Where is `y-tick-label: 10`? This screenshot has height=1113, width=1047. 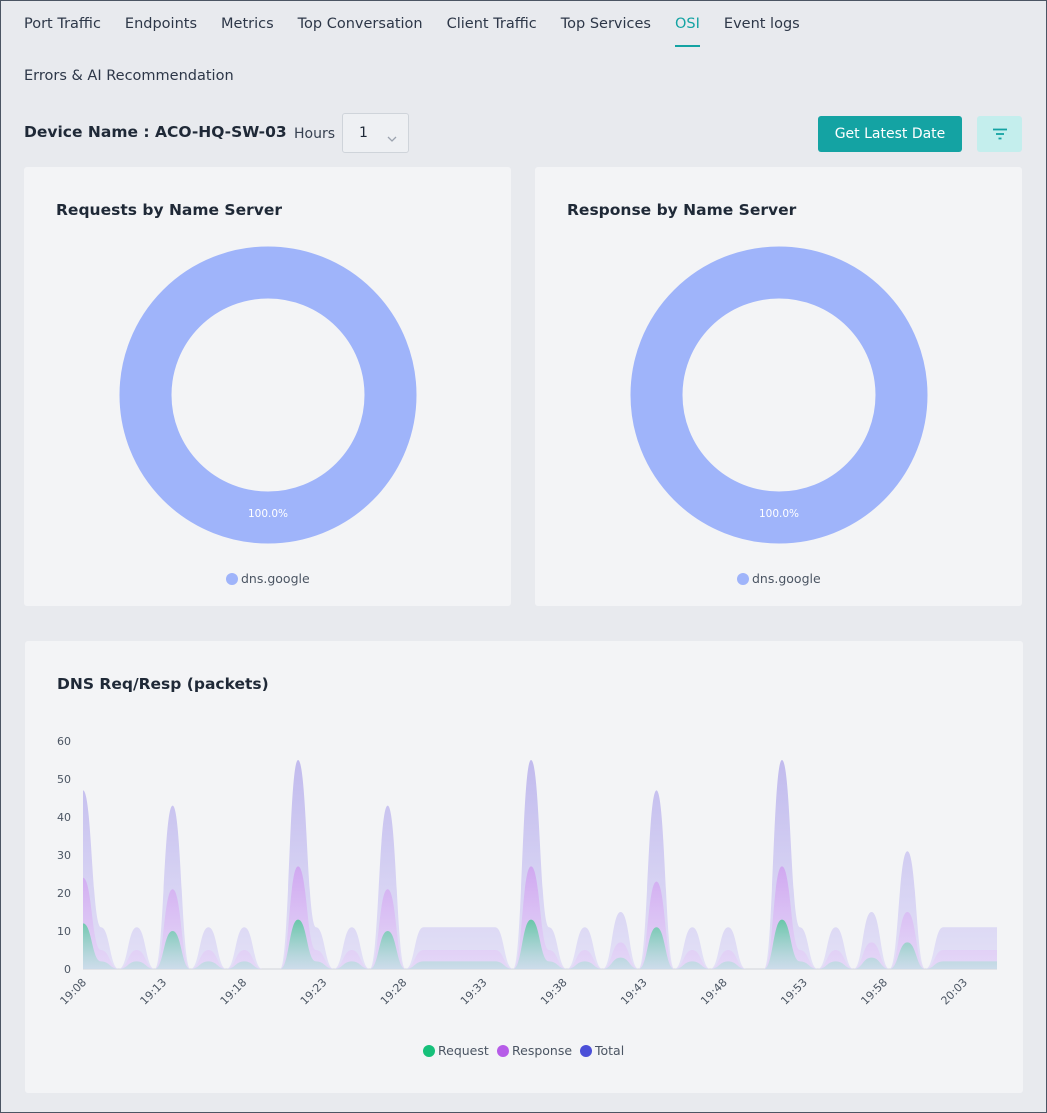
y-tick-label: 10 is located at coordinates (64, 931).